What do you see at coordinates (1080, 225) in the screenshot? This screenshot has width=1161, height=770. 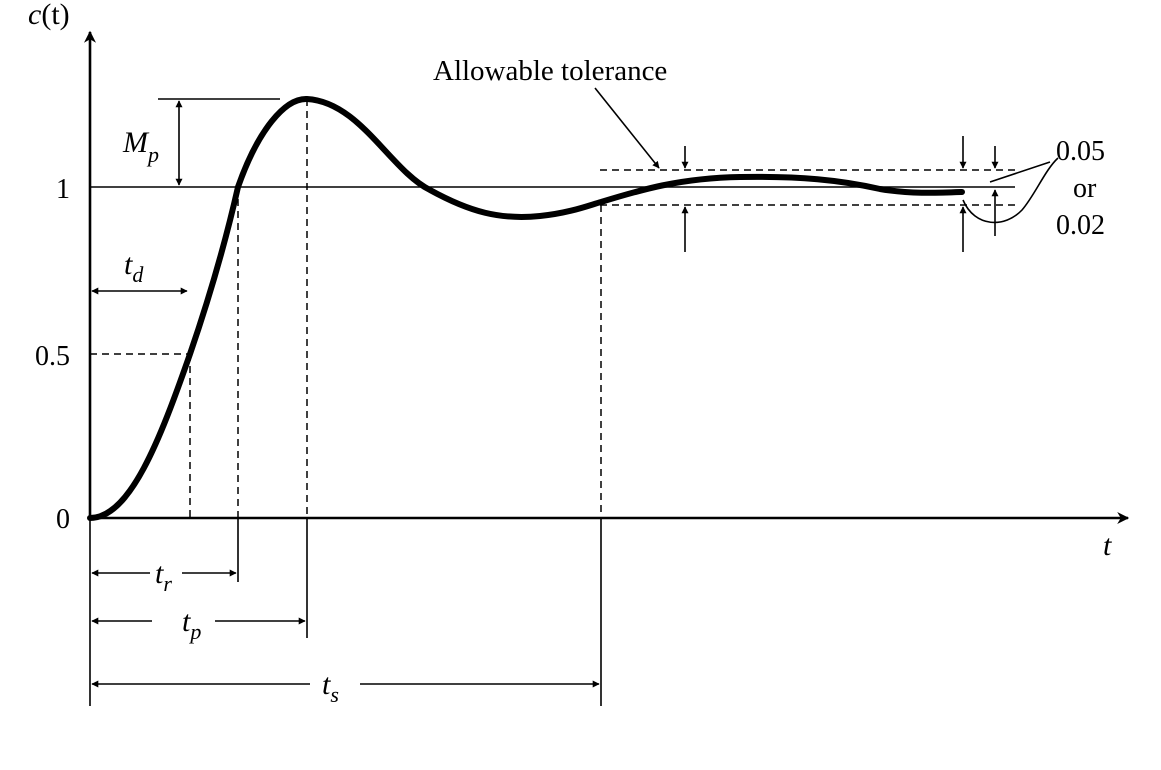 I see `tolerance-value-low: 0.02` at bounding box center [1080, 225].